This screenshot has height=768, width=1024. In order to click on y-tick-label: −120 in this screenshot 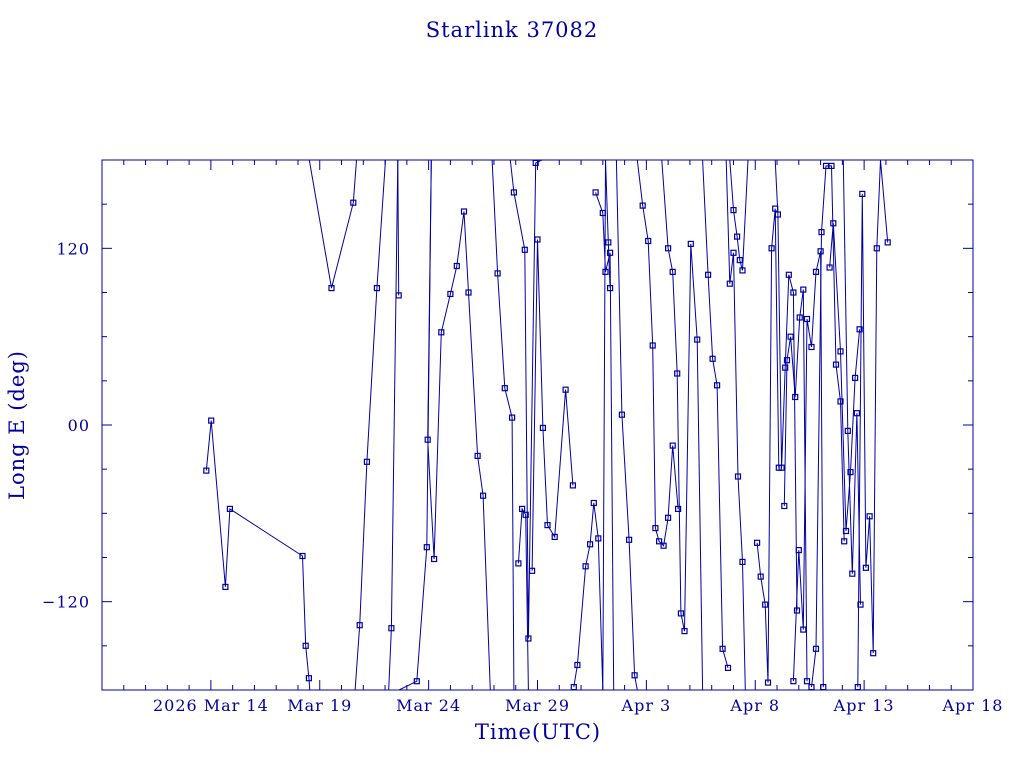, I will do `click(66, 602)`.